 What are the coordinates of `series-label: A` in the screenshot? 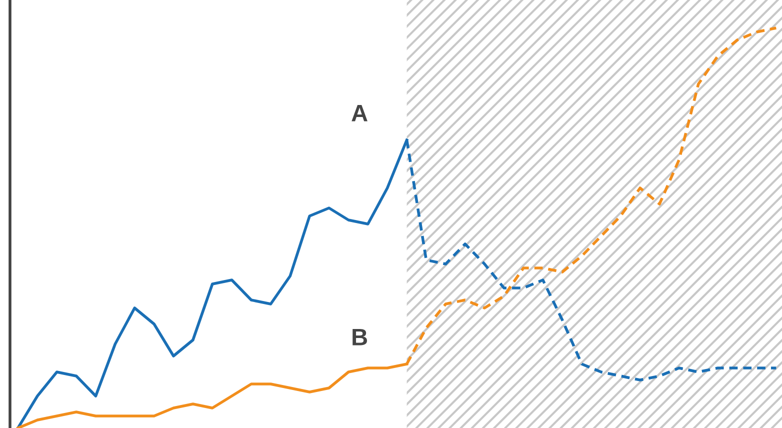 It's located at (360, 113).